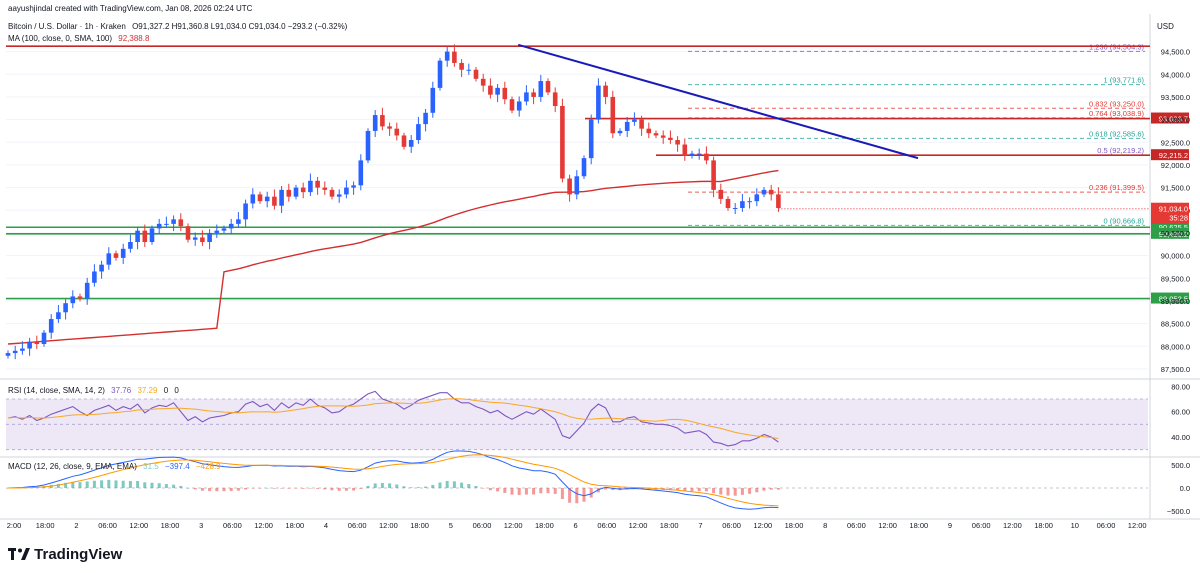  I want to click on rsi-ma-line, so click(393, 418).